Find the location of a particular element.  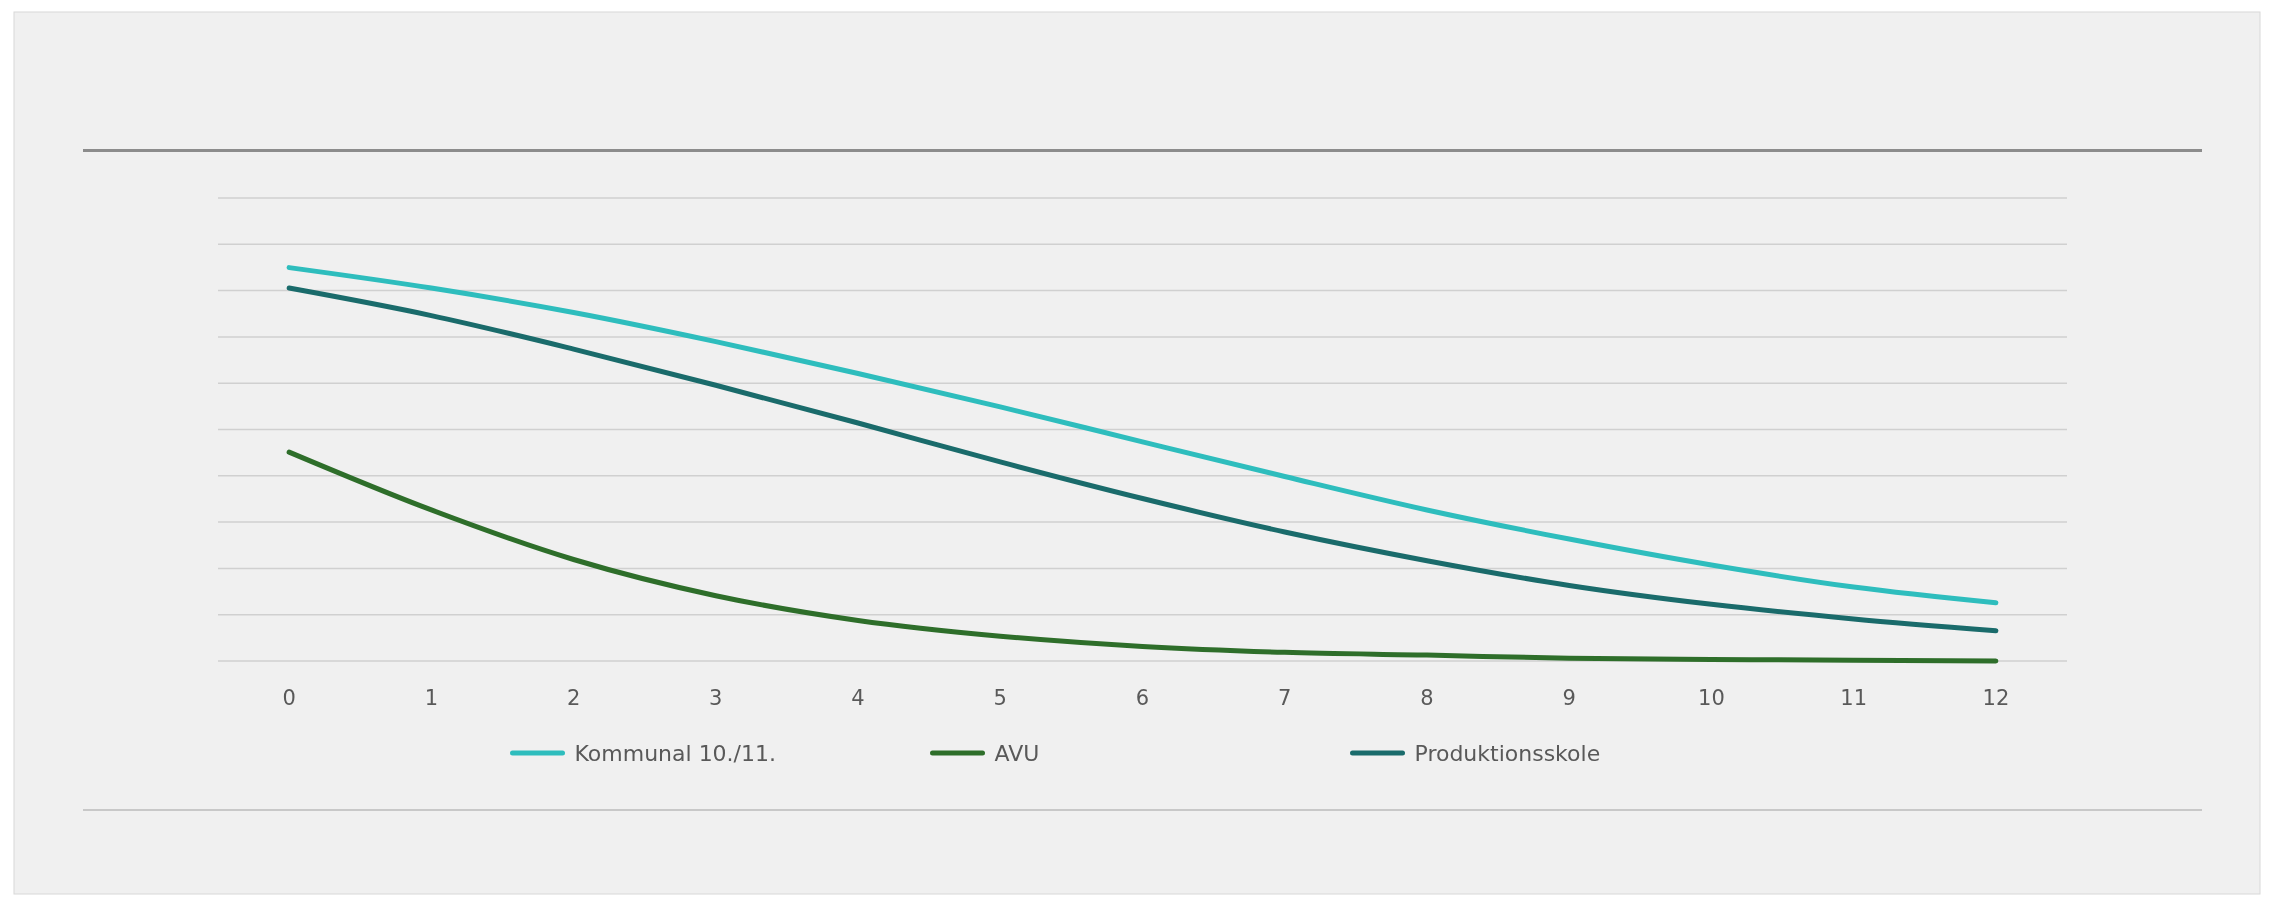

x-tick-label: 10 is located at coordinates (1711, 698).